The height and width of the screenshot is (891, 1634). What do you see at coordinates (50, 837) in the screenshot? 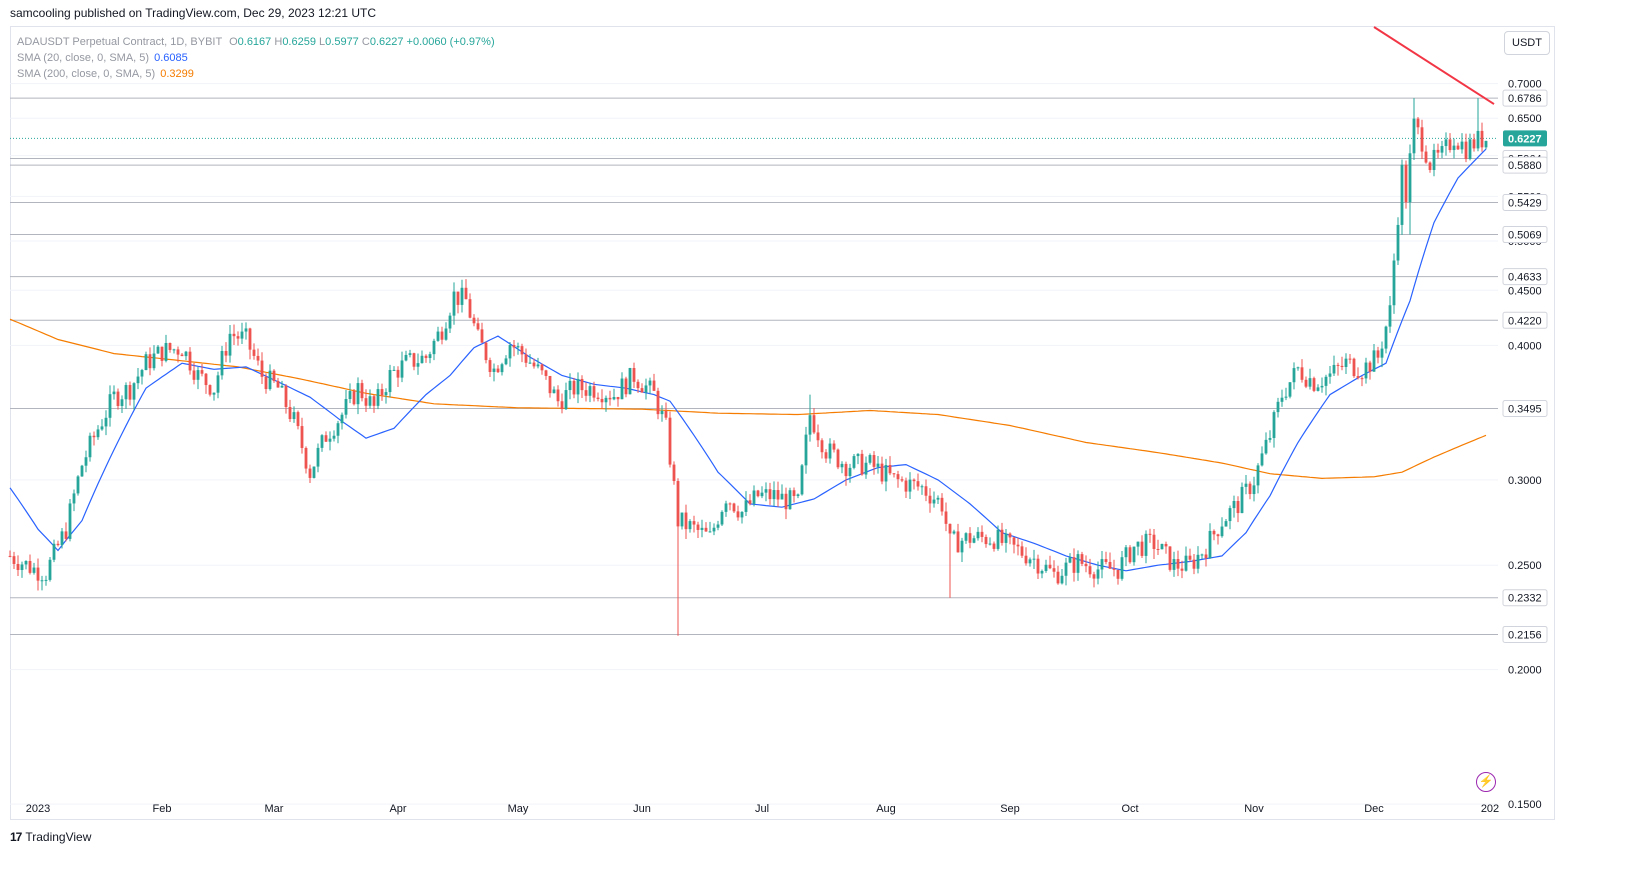
I see `footer-brand: 17 TradingView` at bounding box center [50, 837].